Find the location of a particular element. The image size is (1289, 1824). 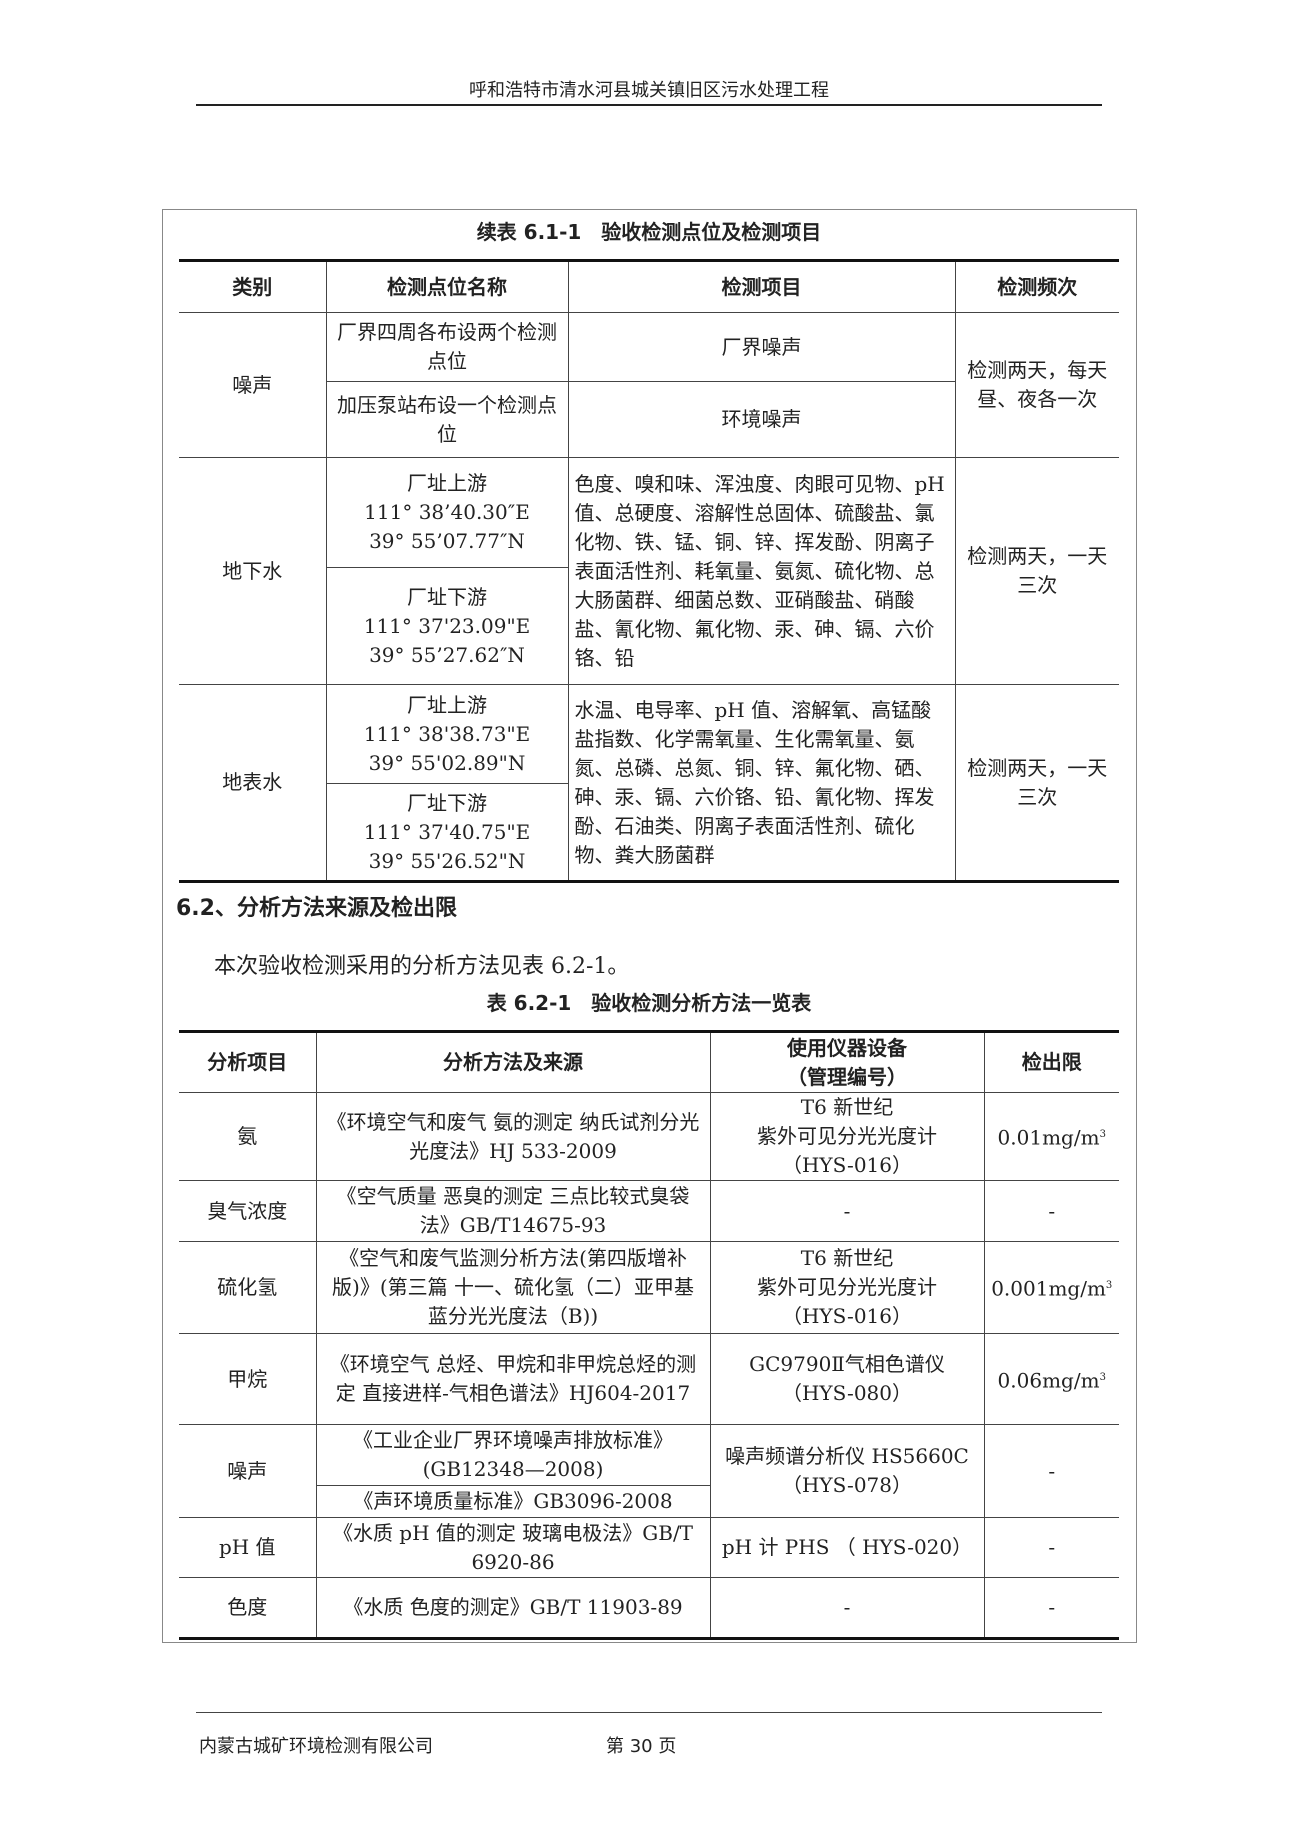

col-header: 检测点位名称 is located at coordinates (447, 286).